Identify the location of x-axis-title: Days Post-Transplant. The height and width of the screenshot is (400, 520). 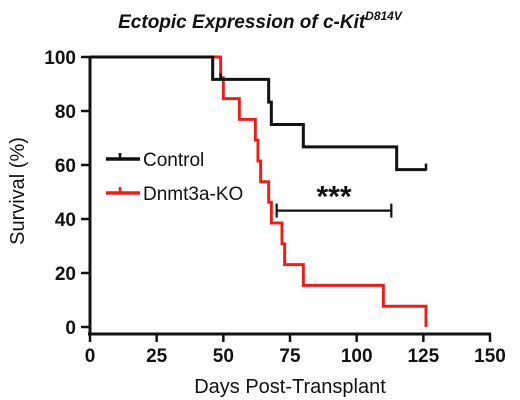
(290, 387).